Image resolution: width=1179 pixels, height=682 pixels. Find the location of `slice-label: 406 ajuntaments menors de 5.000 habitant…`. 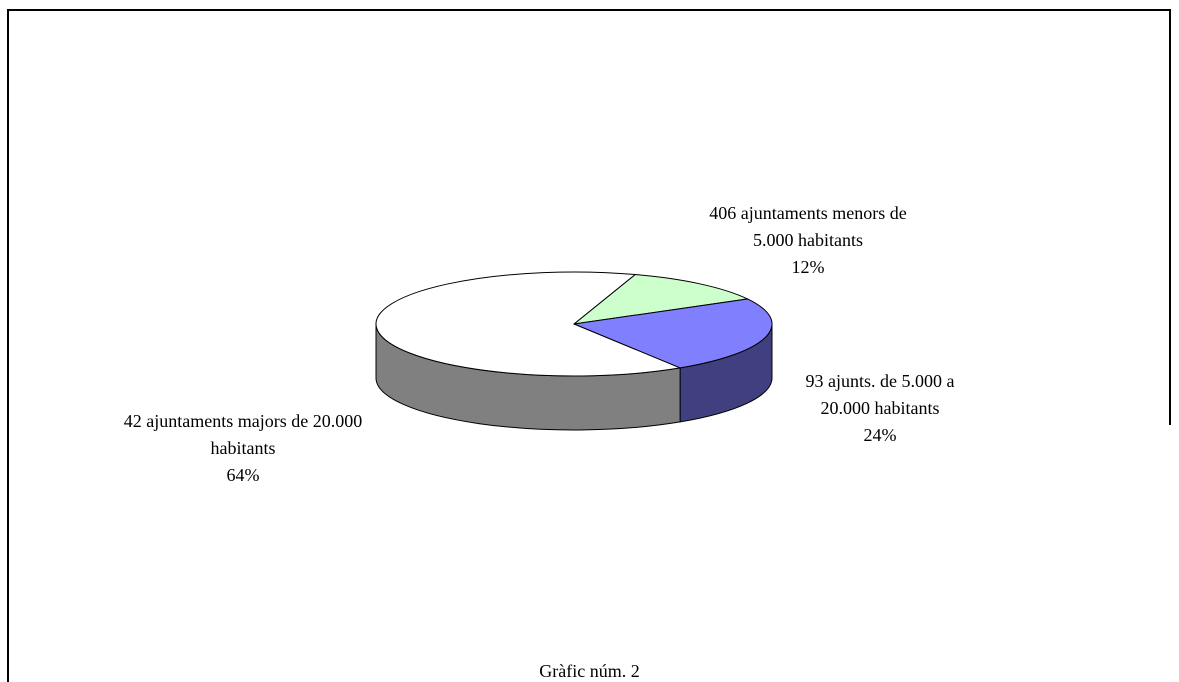

slice-label: 406 ajuntaments menors de 5.000 habitant… is located at coordinates (808, 240).